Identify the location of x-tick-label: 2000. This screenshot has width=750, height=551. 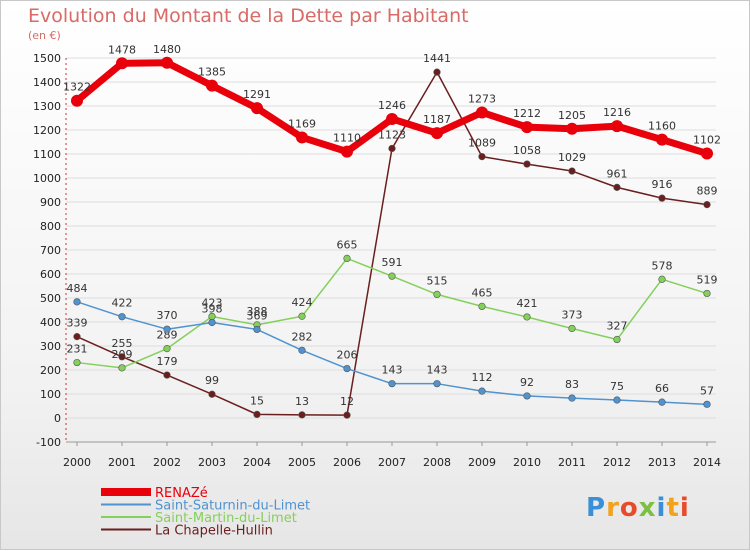
(77, 462).